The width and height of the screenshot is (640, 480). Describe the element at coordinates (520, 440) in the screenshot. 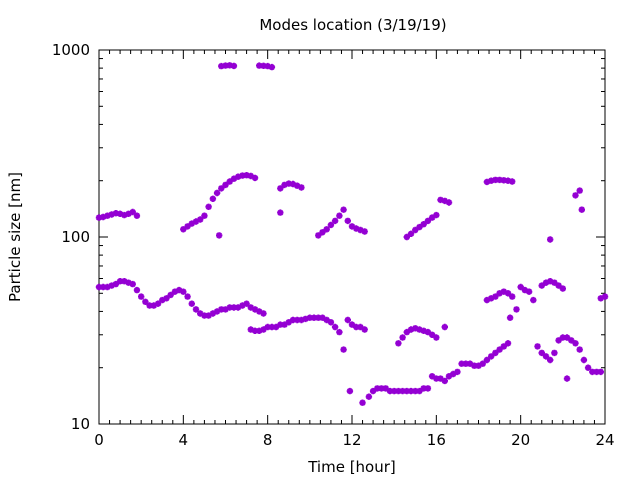

I see `x-tick-label: 20` at that location.